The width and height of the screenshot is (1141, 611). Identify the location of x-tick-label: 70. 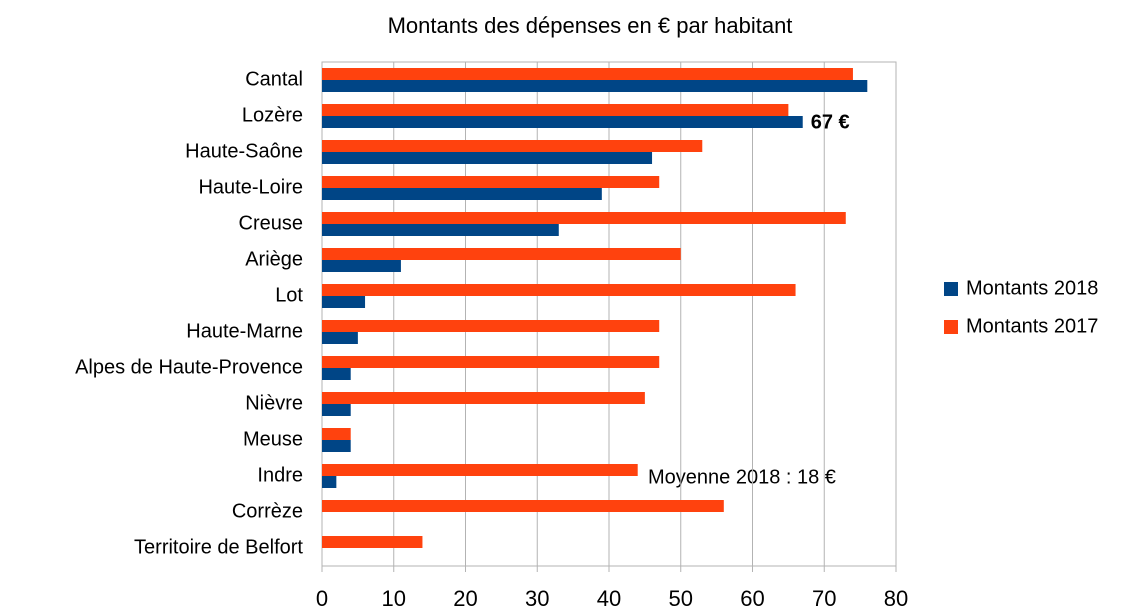
(824, 598).